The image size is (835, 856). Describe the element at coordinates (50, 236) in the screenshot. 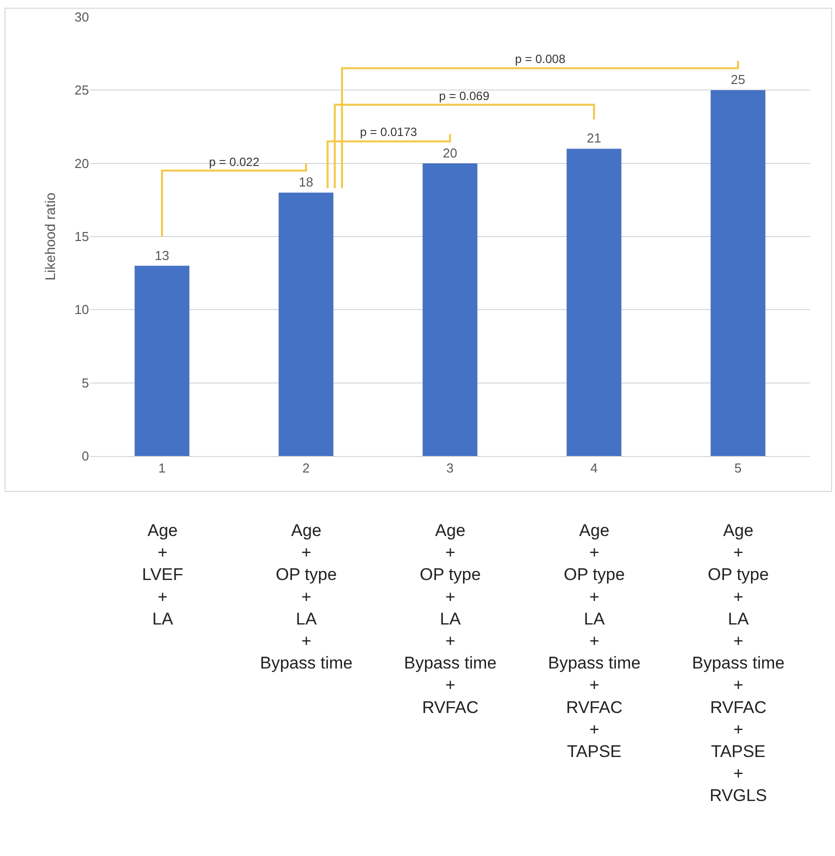

I see `y-axis-title: Likehood ratio` at that location.